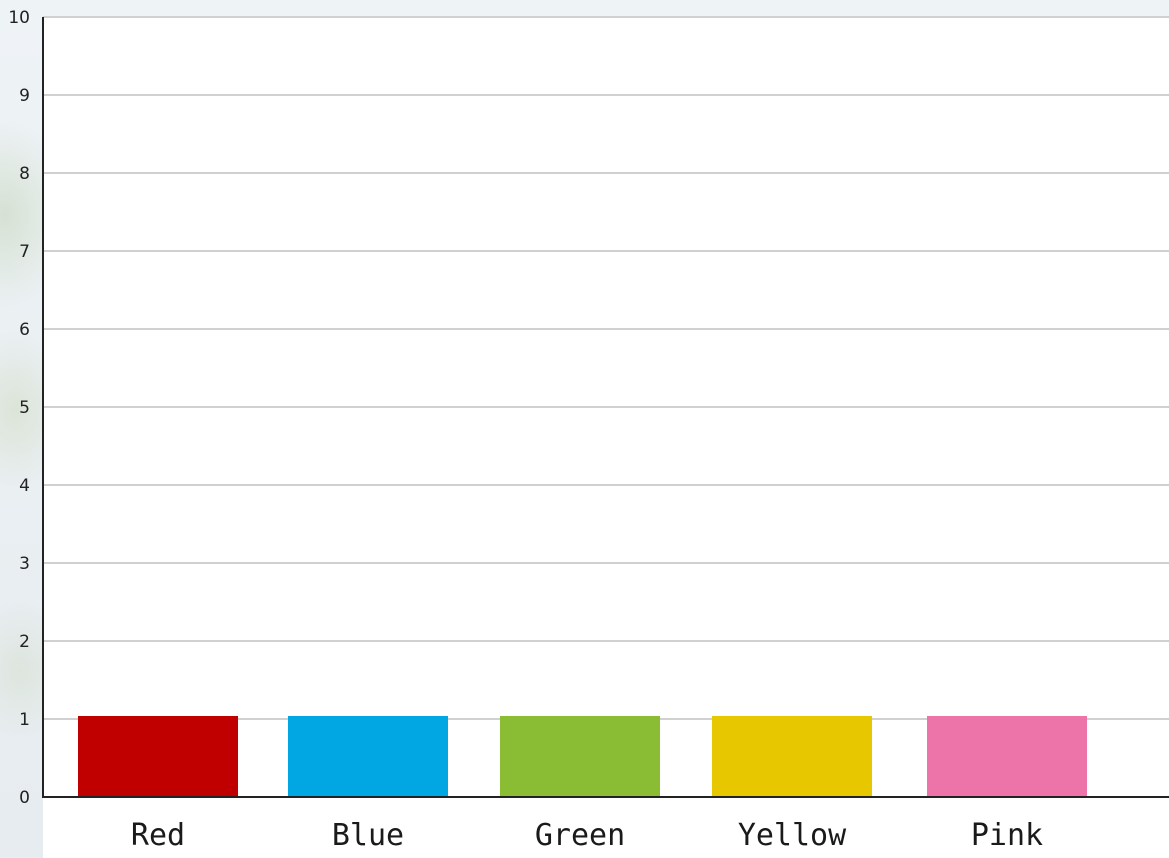 The height and width of the screenshot is (858, 1169). Describe the element at coordinates (792, 756) in the screenshot. I see `bar-yellow` at that location.